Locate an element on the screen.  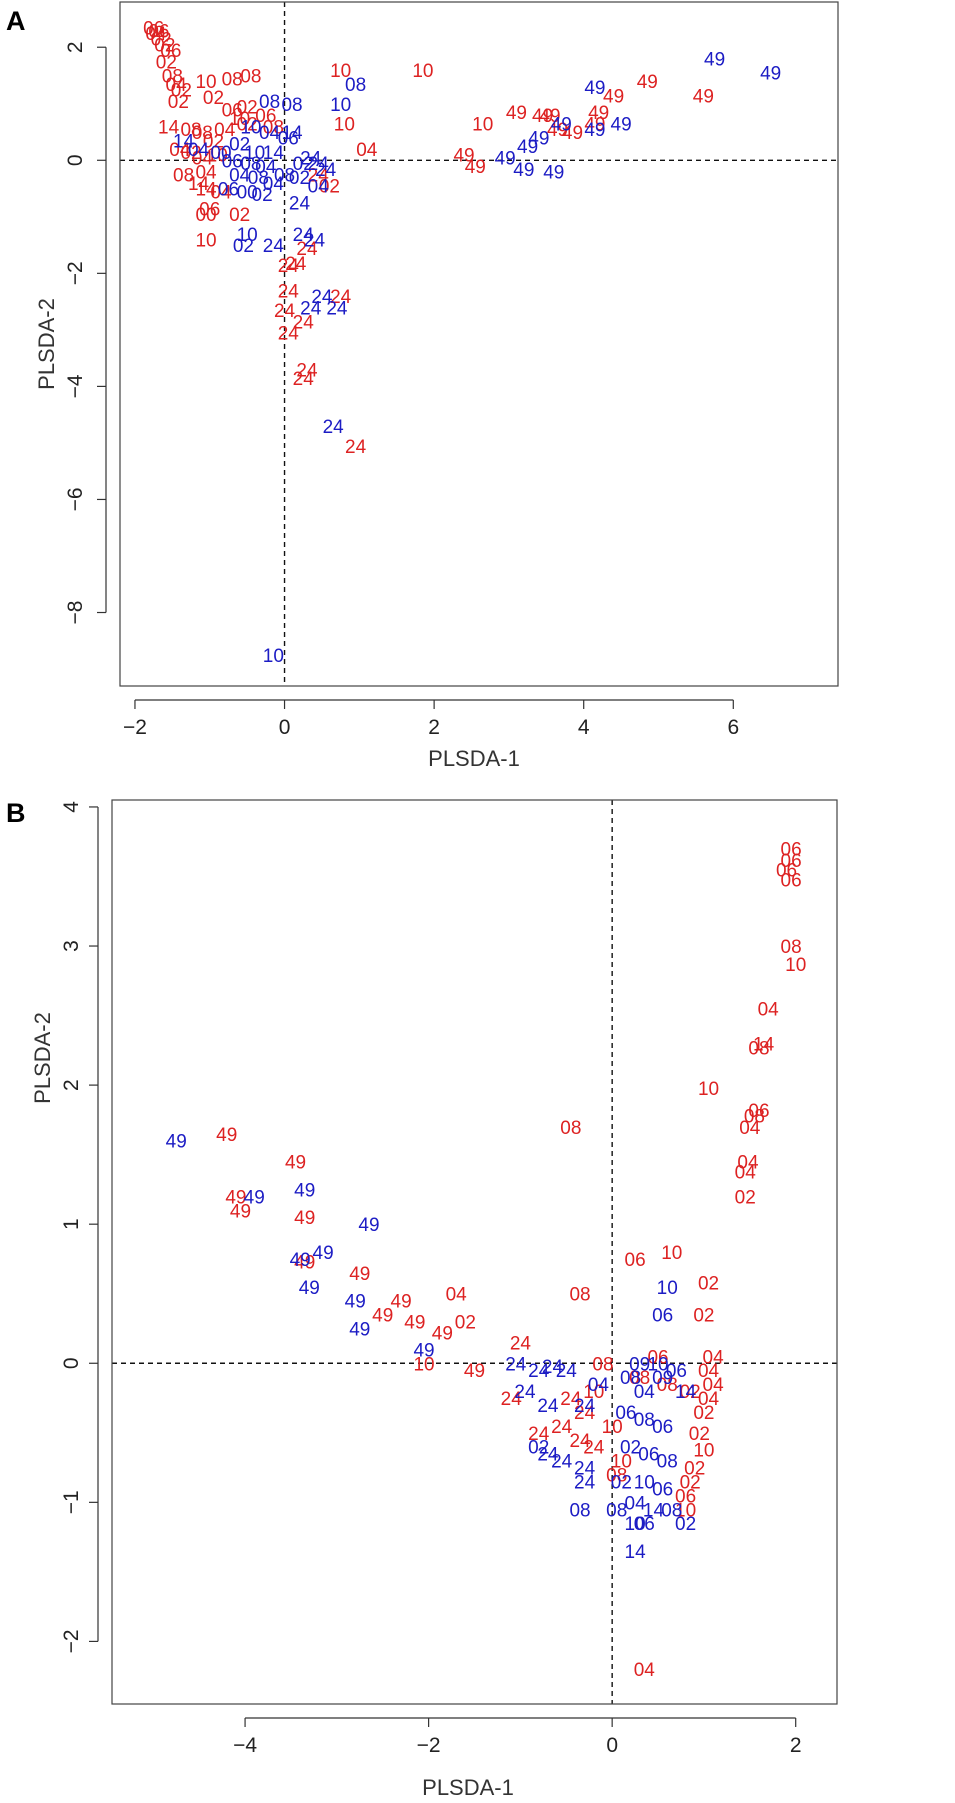
panel-b-x-tick-label: −4 is located at coordinates (245, 1745).